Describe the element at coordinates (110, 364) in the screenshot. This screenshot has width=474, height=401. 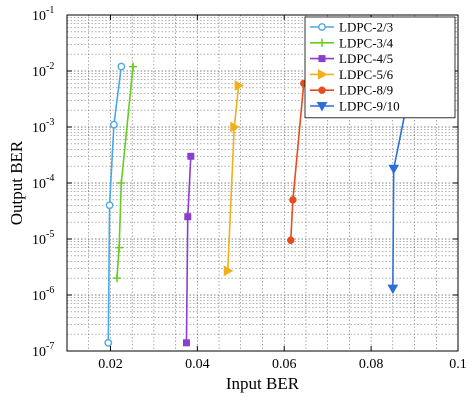
I see `x-tick-label: 0.02` at that location.